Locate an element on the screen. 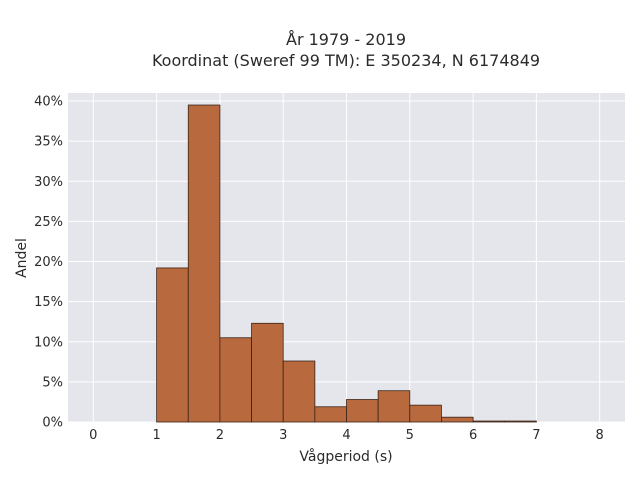  y-tick-label: 20% is located at coordinates (48, 262).